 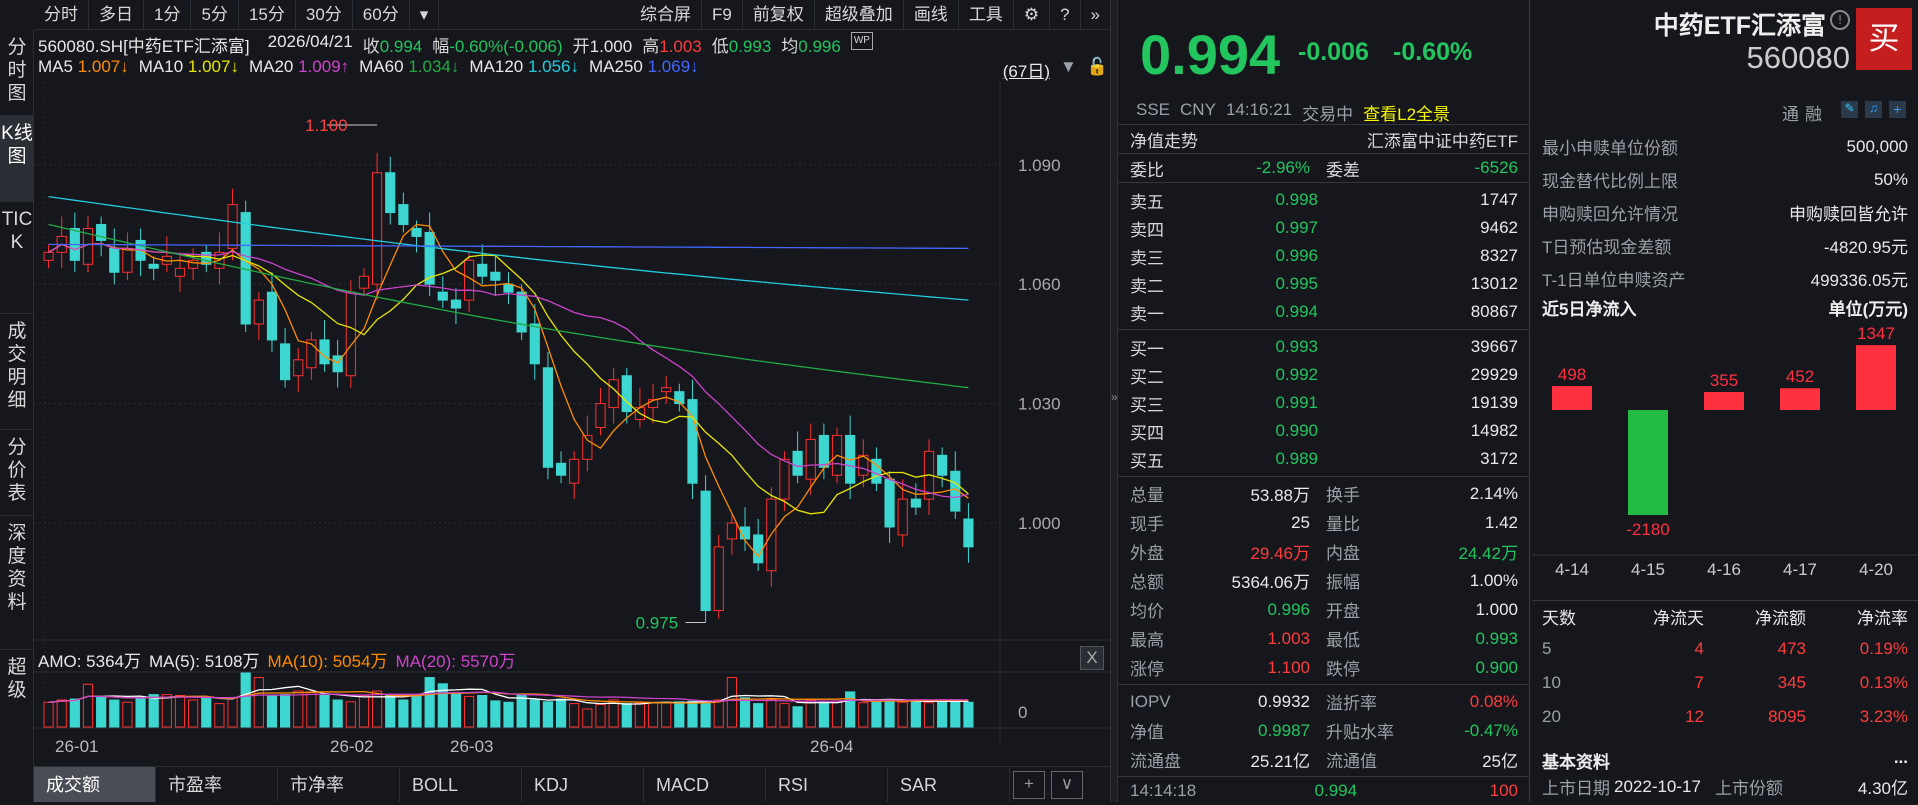 What do you see at coordinates (61, 15) in the screenshot?
I see `period-tab: 分时` at bounding box center [61, 15].